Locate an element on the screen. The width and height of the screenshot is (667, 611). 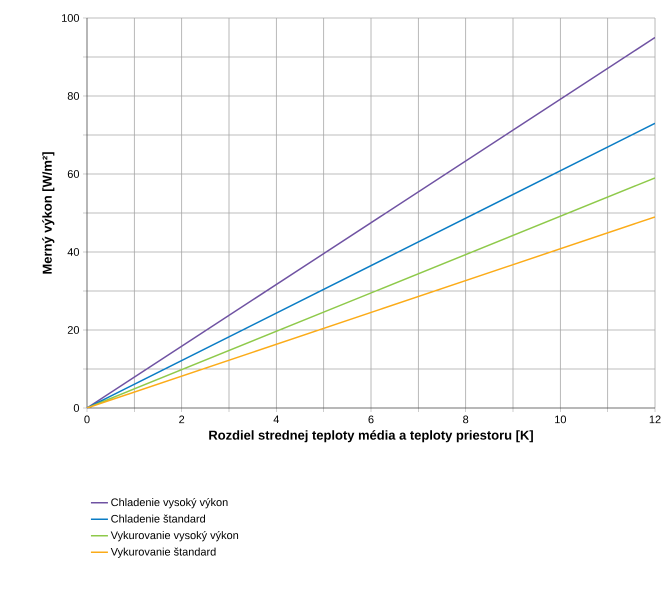
y-tick-label: 60 is located at coordinates (74, 174).